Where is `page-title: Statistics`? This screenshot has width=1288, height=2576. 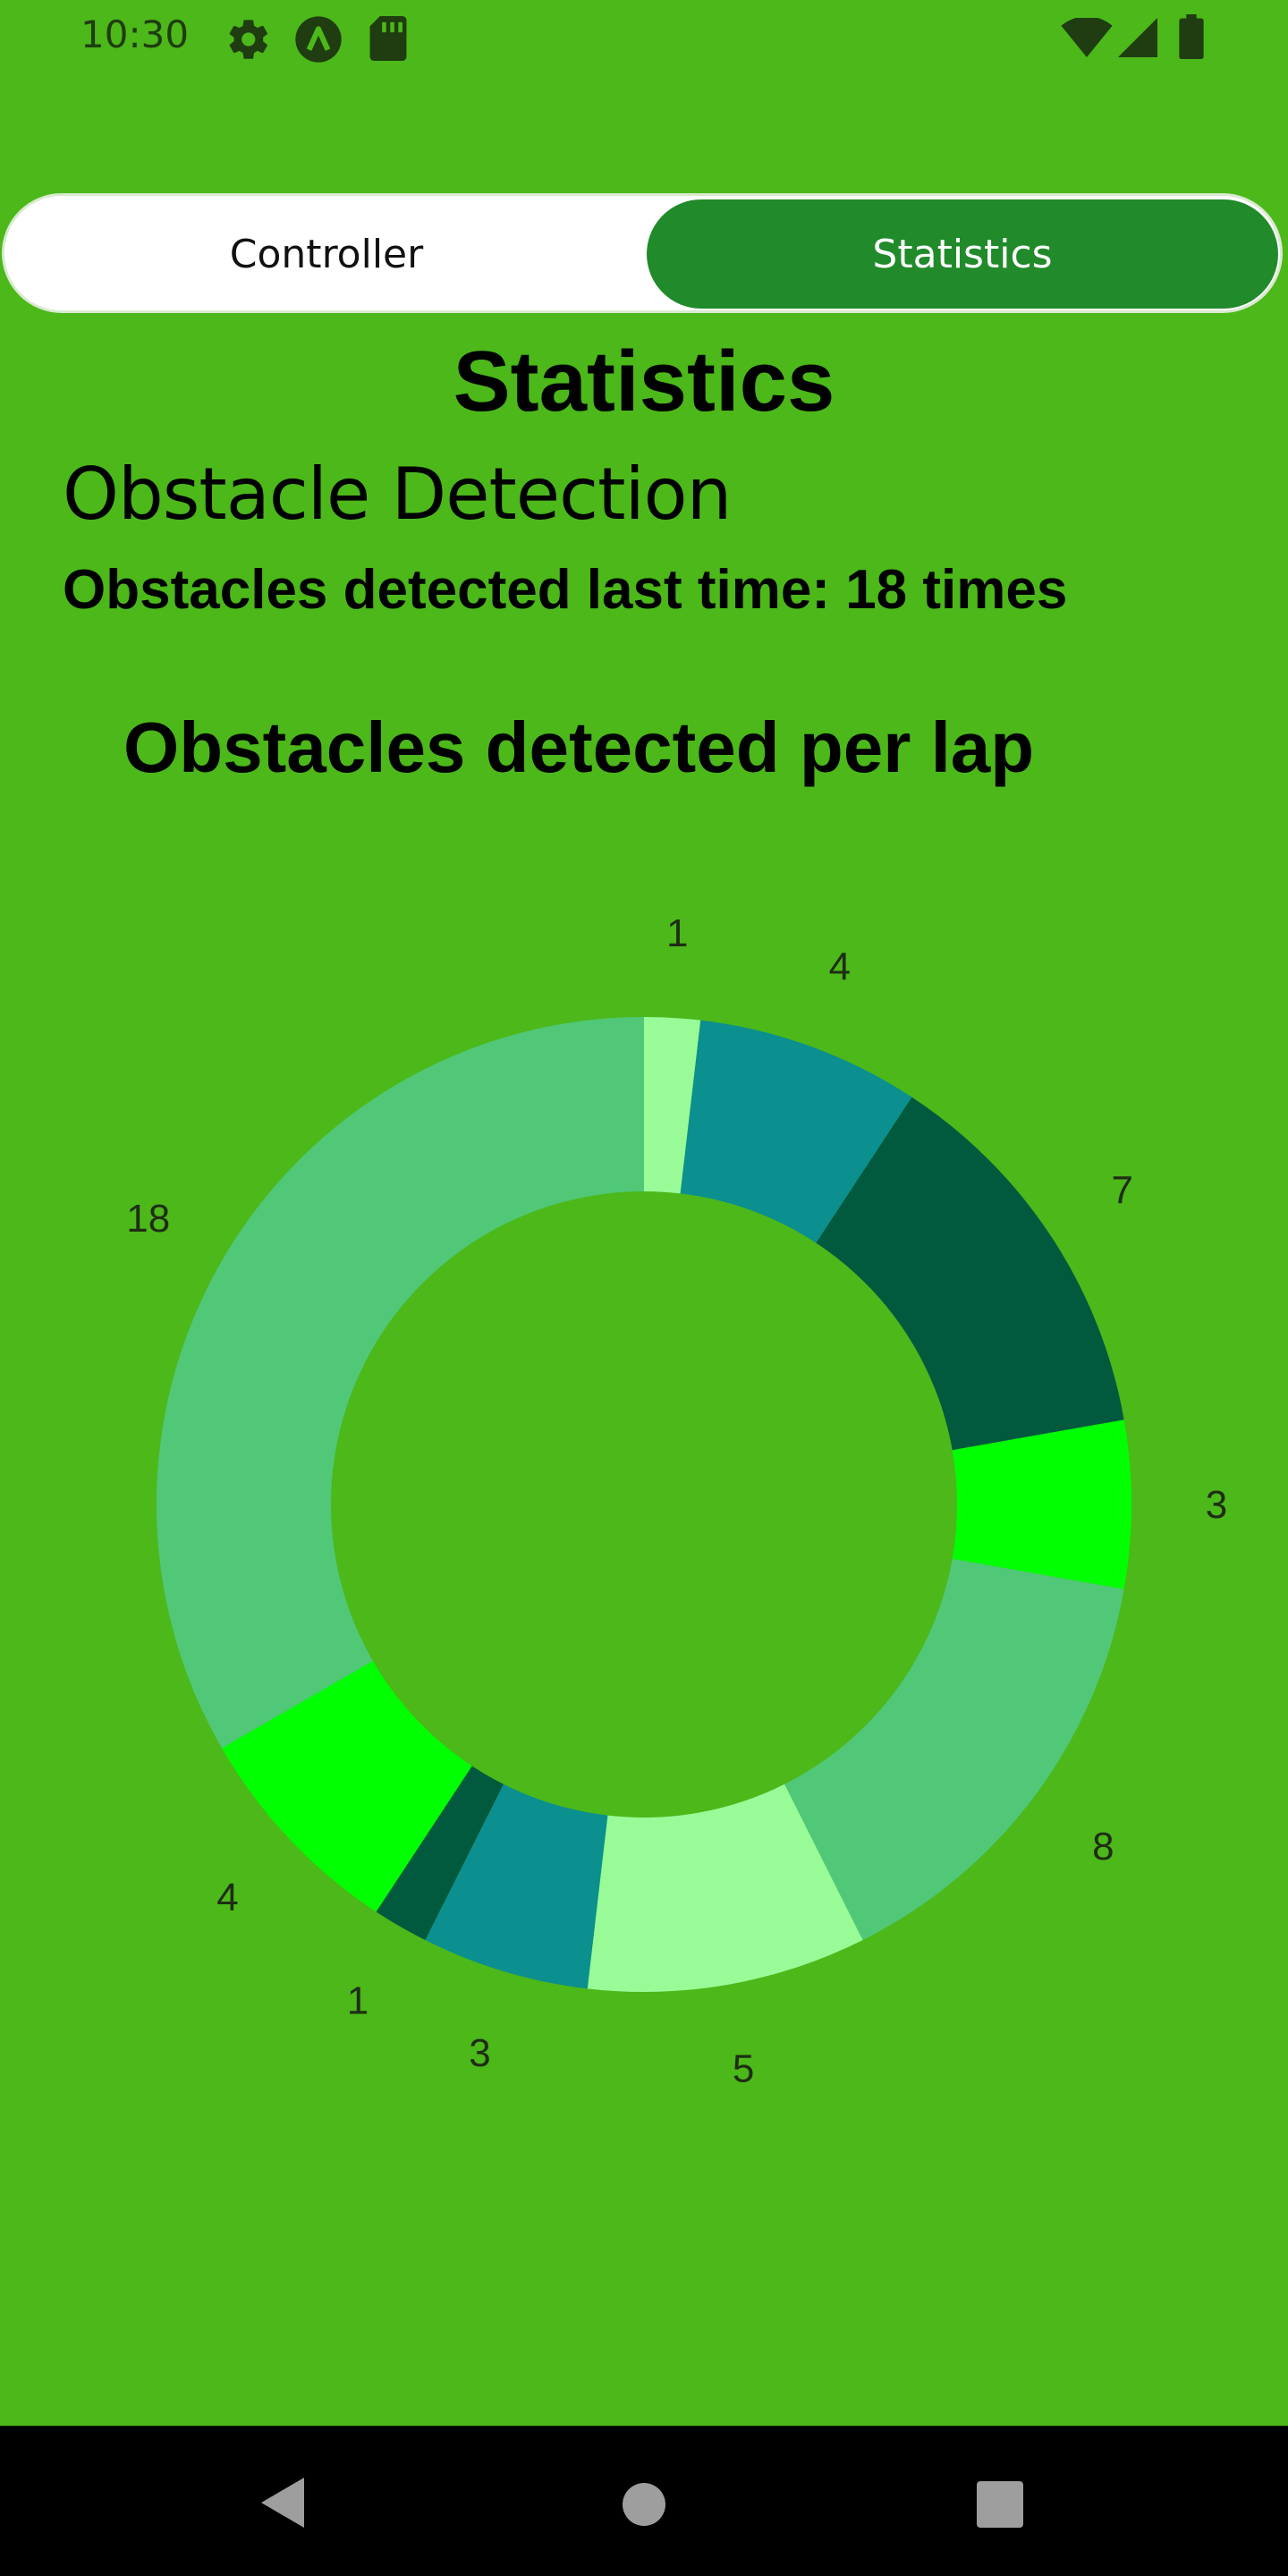 page-title: Statistics is located at coordinates (644, 381).